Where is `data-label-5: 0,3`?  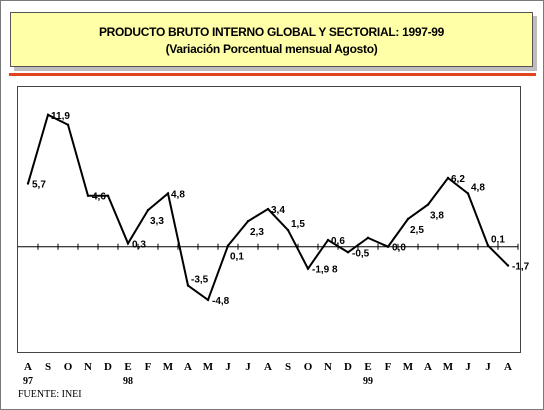 data-label-5: 0,3 is located at coordinates (139, 244).